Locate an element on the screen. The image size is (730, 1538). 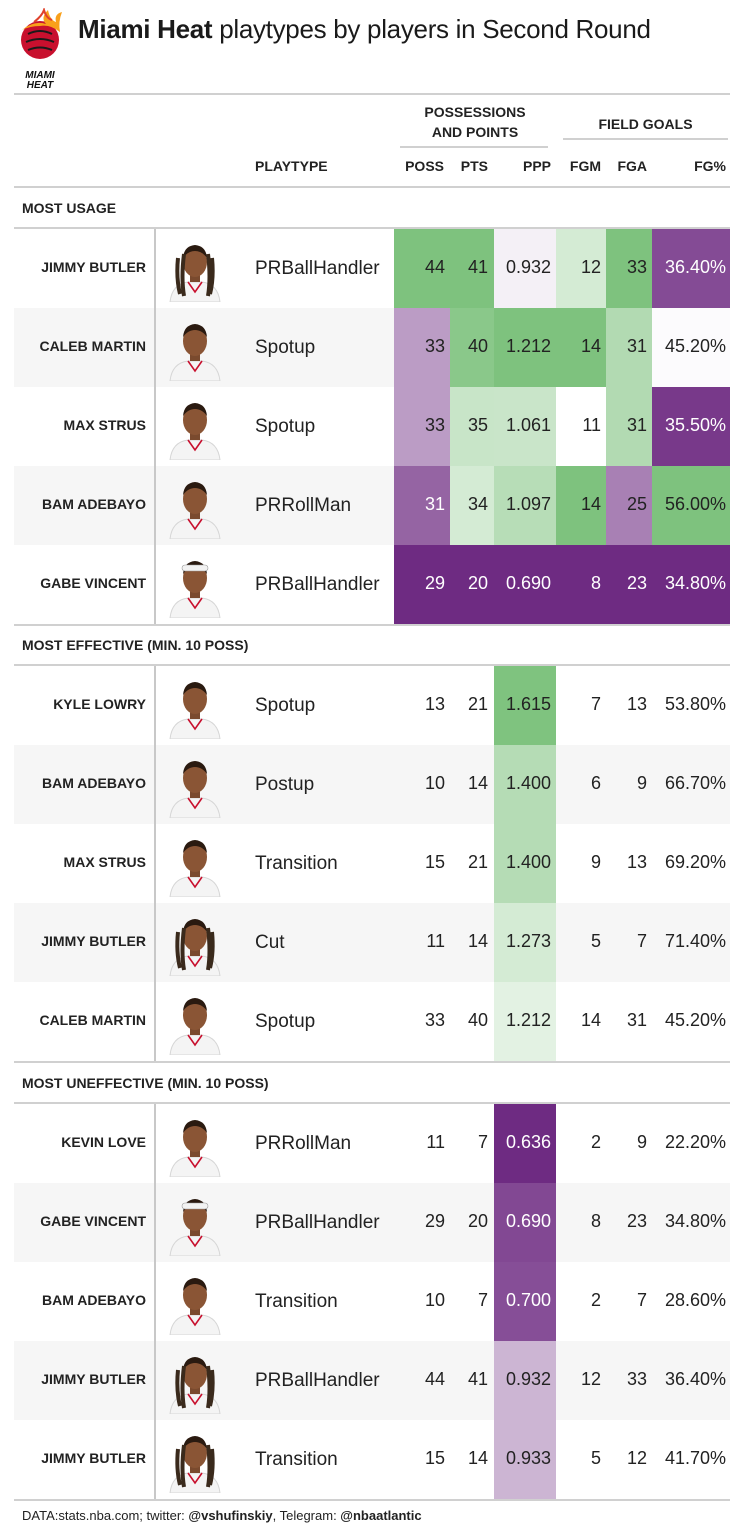
value-fgm: 8 is located at coordinates (595, 583).